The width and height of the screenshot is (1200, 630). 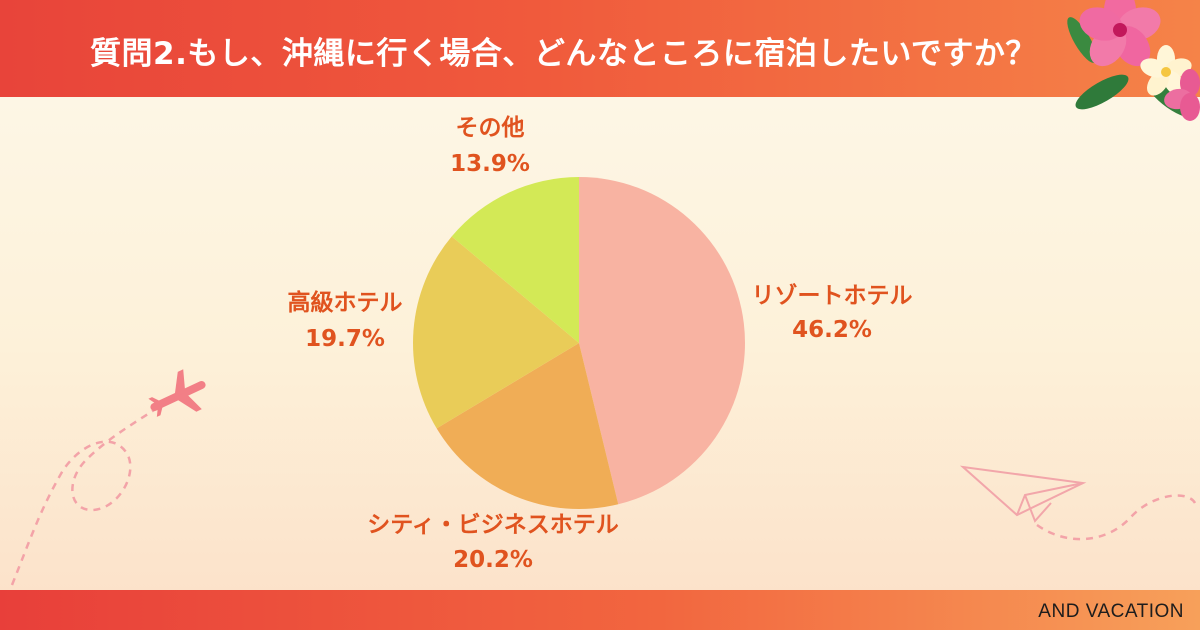 I want to click on slice-label: その他, so click(x=490, y=128).